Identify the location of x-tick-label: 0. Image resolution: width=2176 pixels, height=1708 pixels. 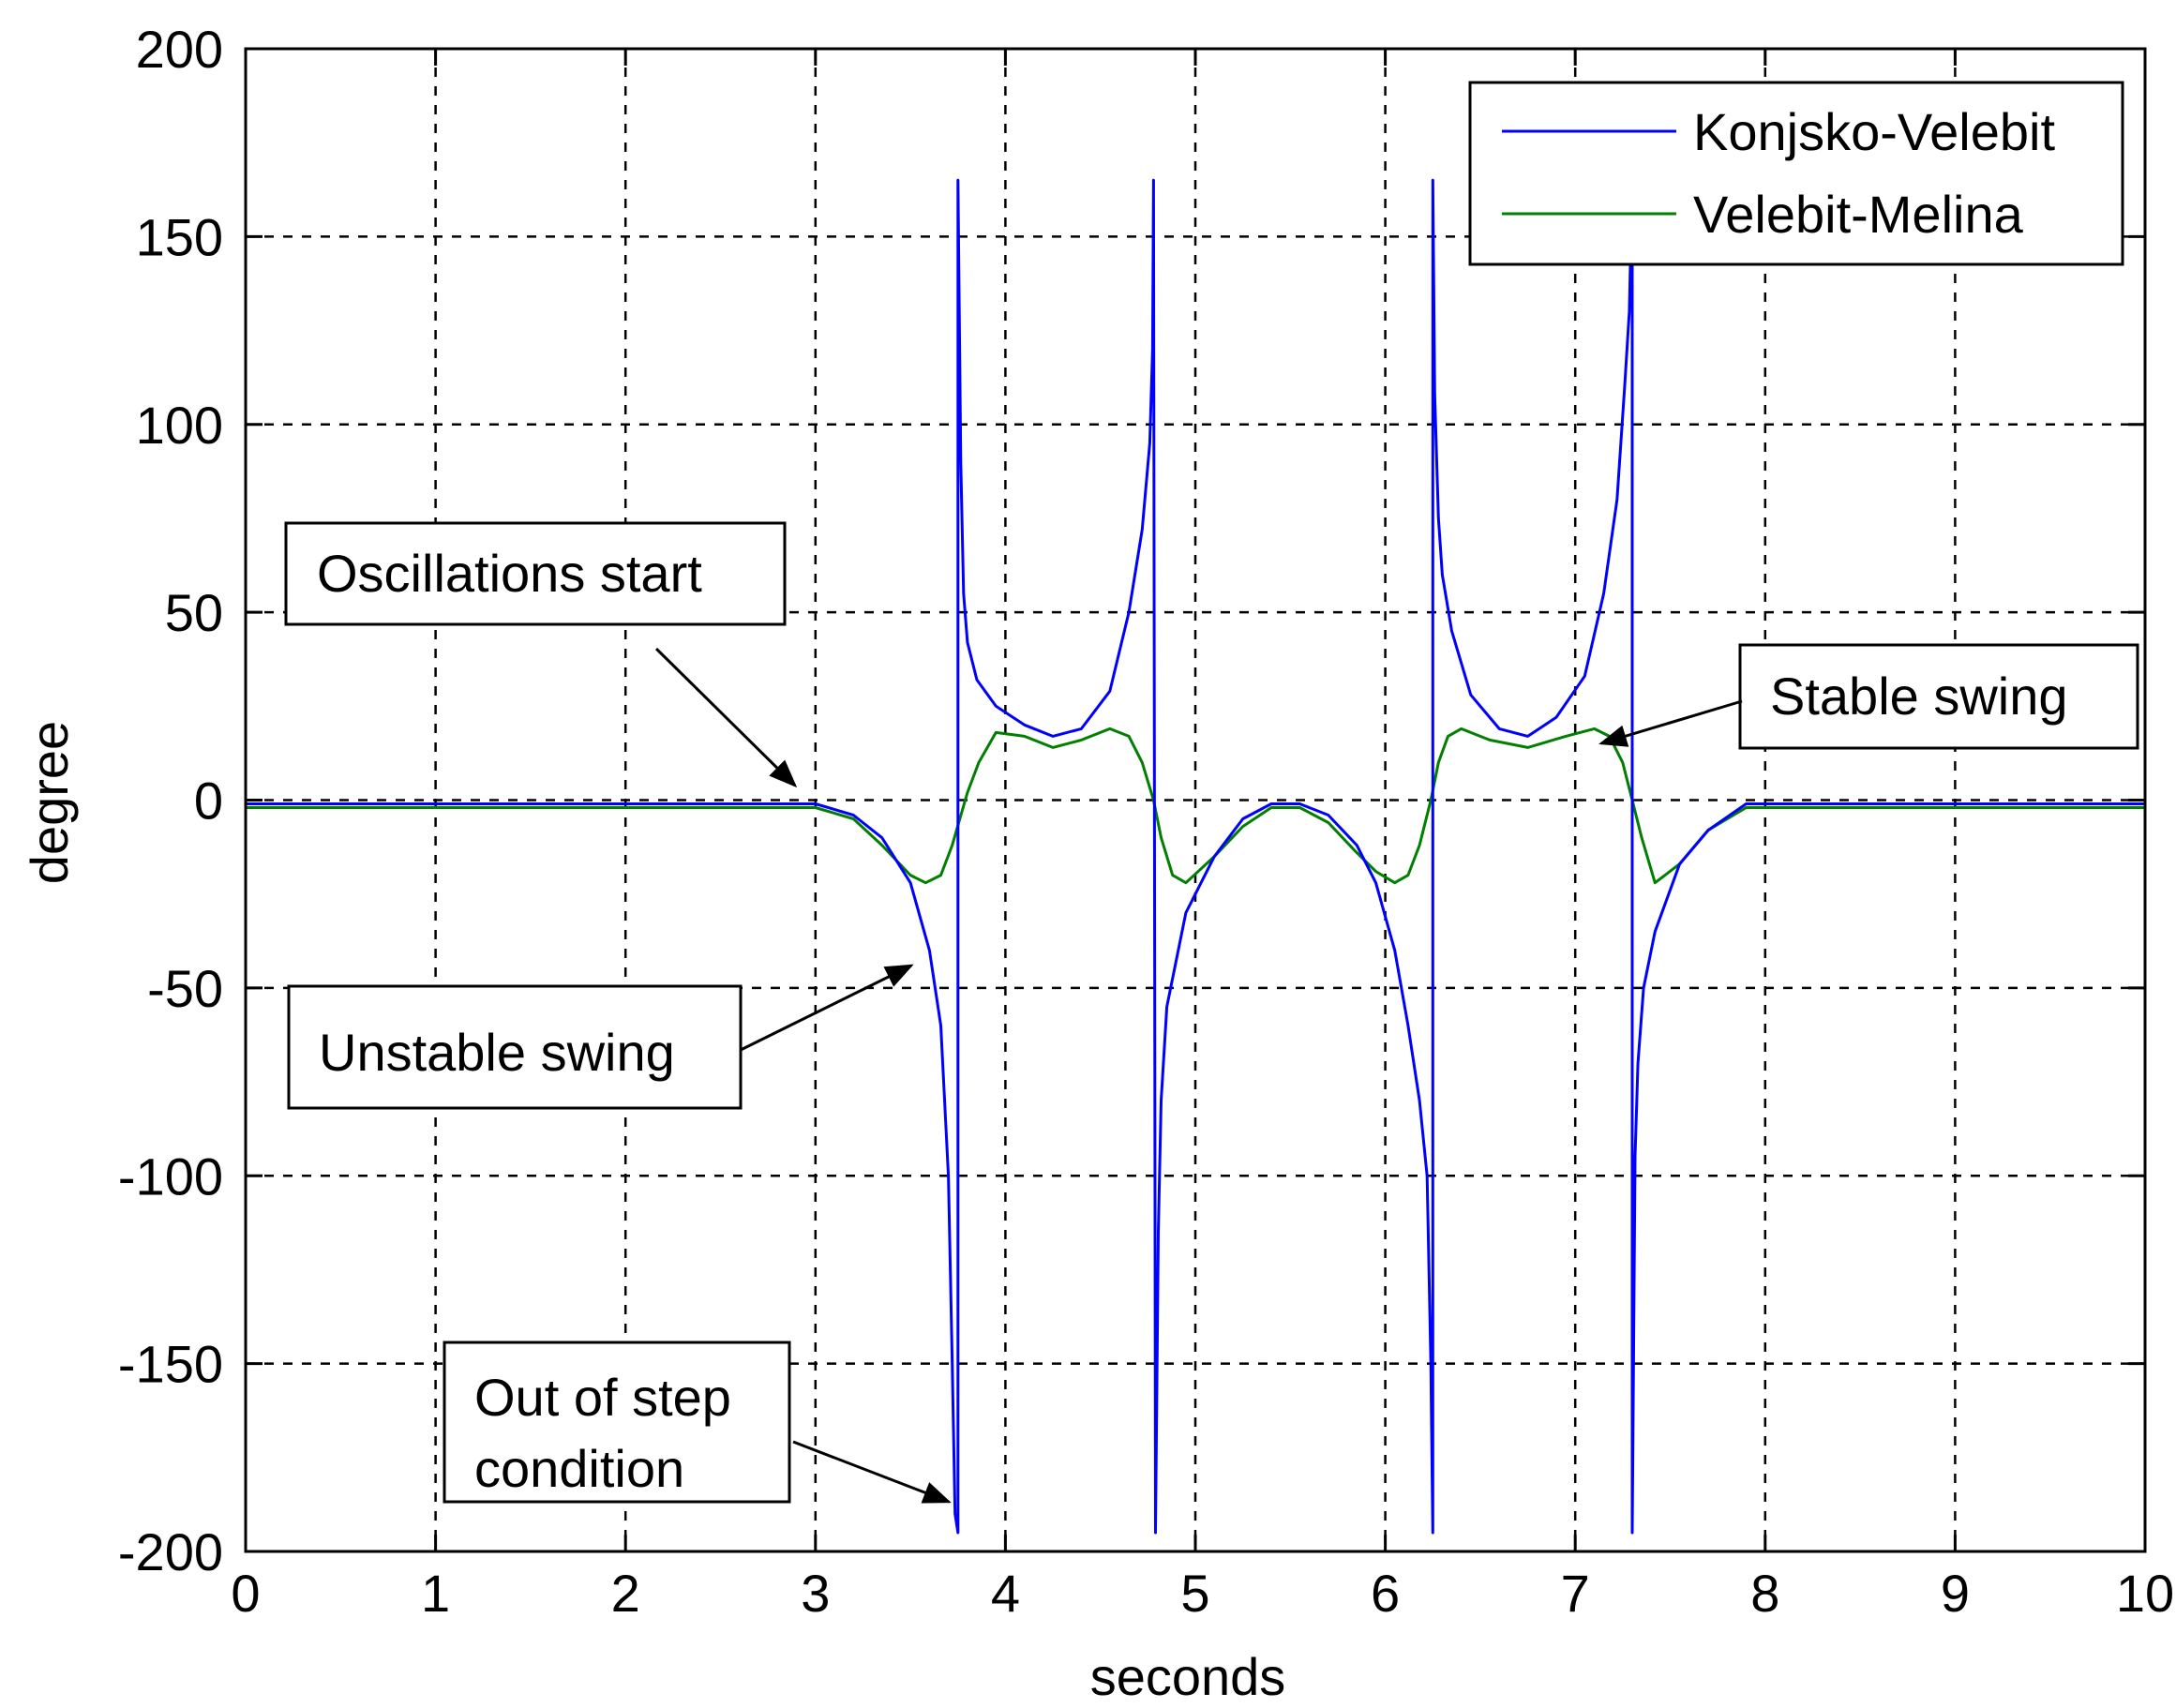
(245, 1593).